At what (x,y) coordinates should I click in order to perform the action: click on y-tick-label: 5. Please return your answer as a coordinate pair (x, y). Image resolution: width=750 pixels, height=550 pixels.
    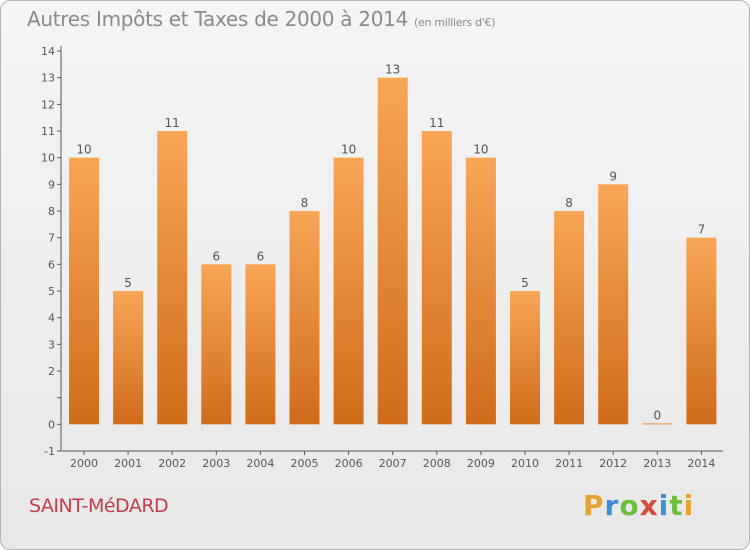
    Looking at the image, I should click on (51, 291).